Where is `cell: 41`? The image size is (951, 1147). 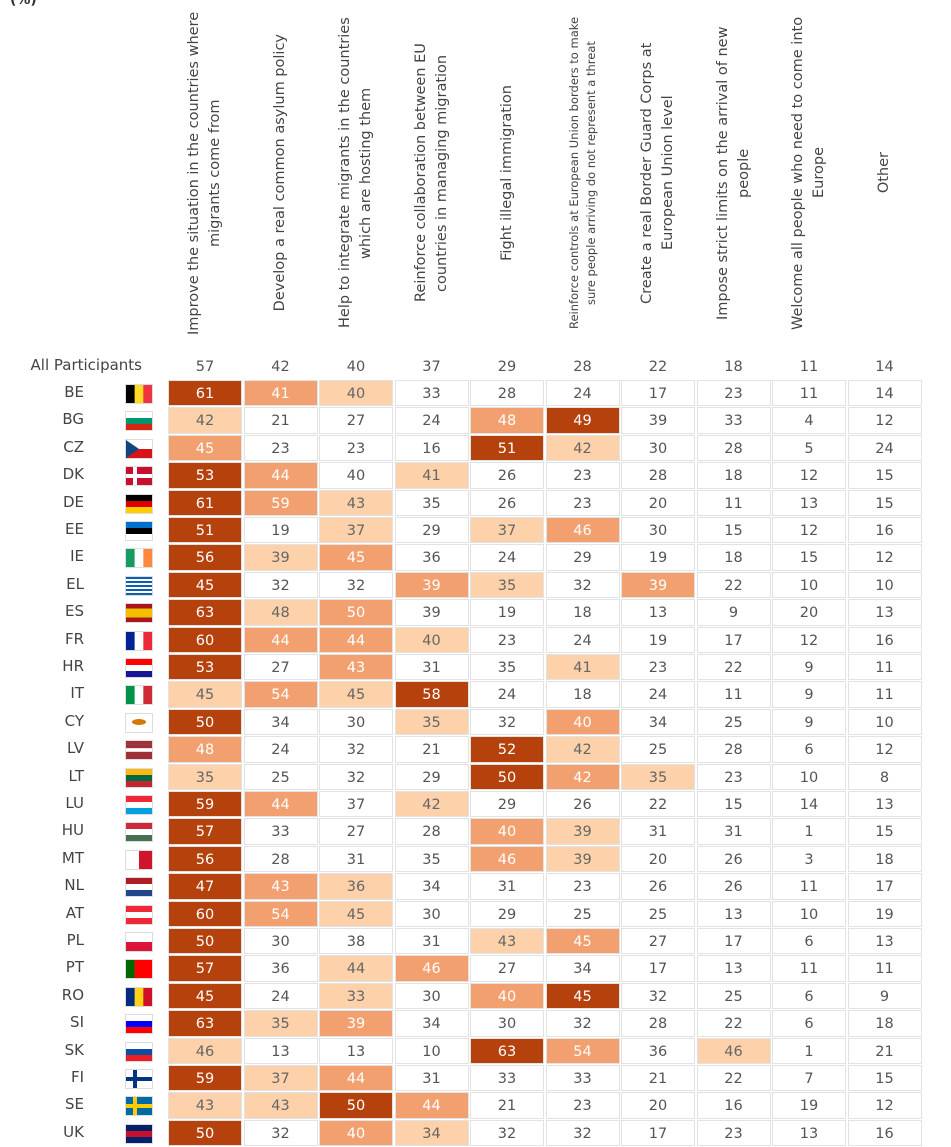 cell: 41 is located at coordinates (431, 475).